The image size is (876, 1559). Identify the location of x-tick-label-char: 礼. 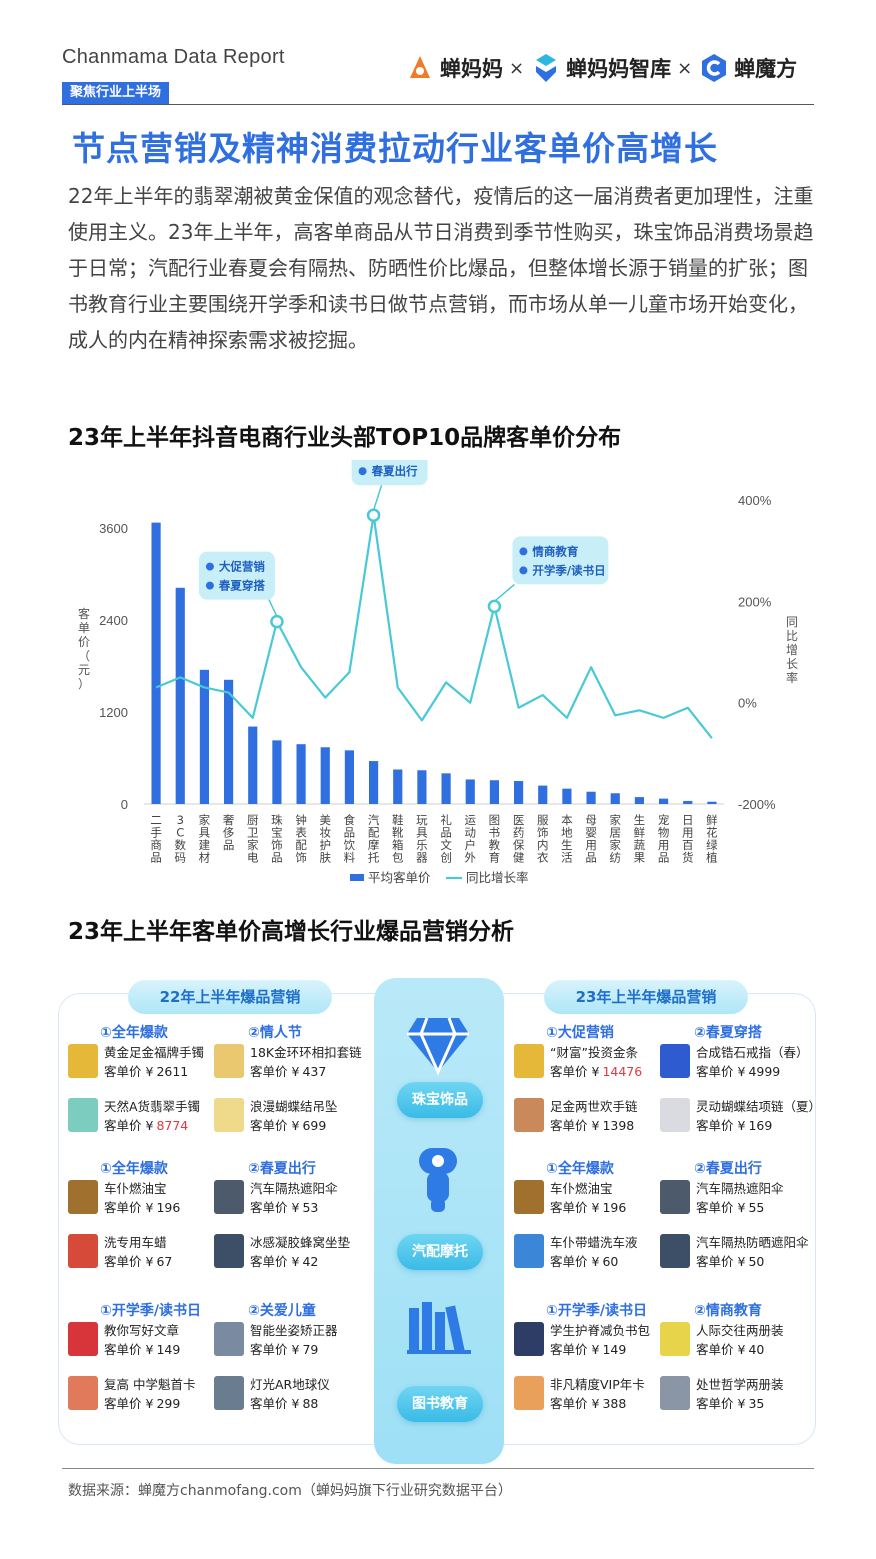
(446, 820).